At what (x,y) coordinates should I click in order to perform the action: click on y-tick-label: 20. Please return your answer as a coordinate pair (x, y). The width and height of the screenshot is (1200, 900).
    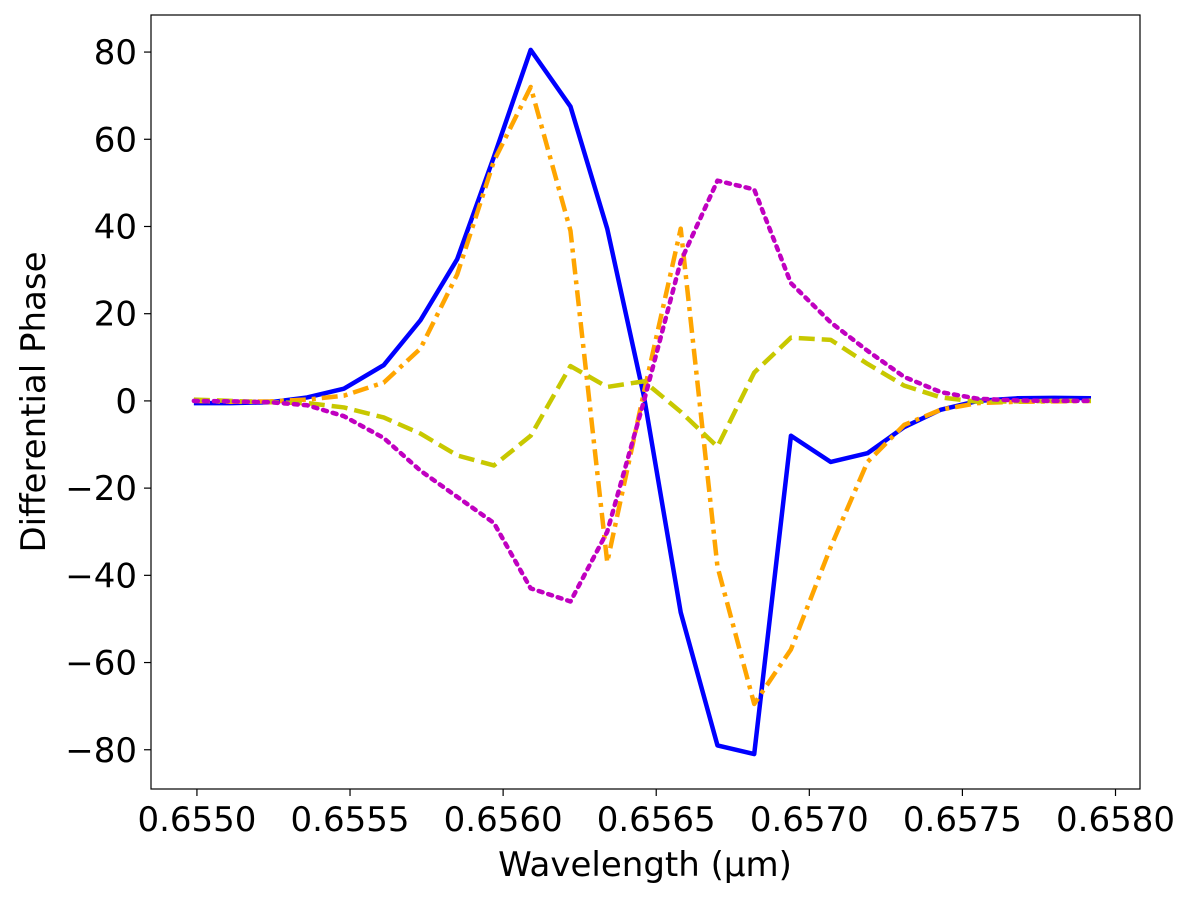
    Looking at the image, I should click on (115, 315).